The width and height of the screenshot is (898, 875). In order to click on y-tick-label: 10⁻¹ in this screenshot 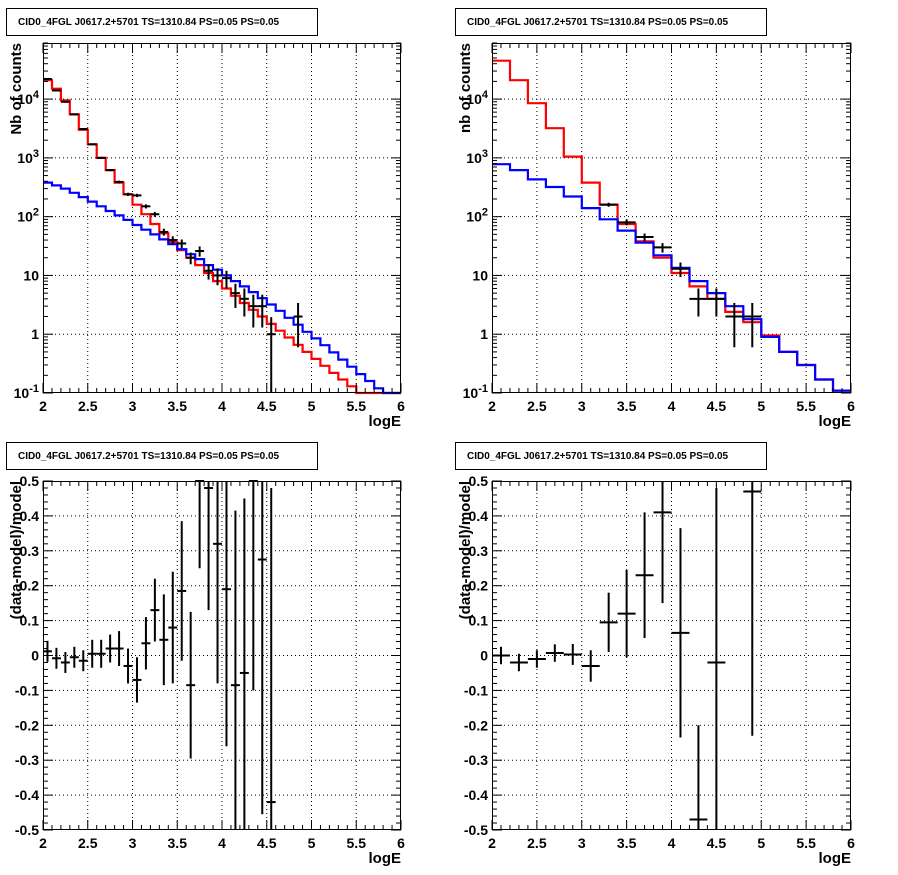, I will do `click(26, 392)`.